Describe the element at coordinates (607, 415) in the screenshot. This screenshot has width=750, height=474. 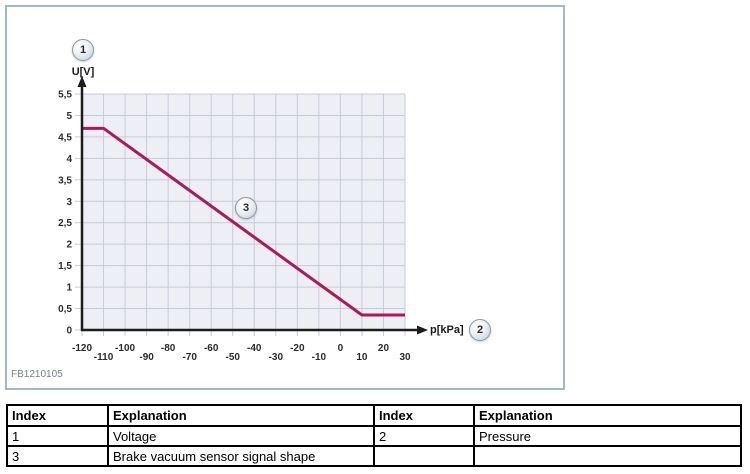
I see `header-explanation-right: Explanation` at that location.